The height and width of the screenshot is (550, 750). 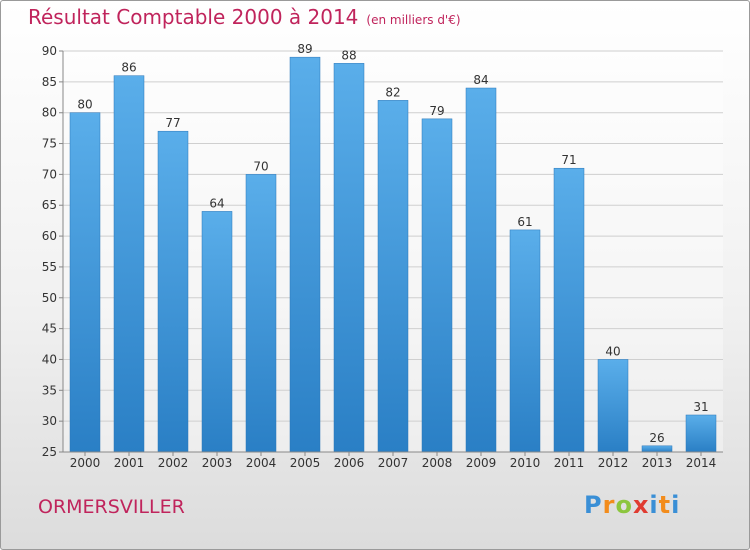 What do you see at coordinates (657, 449) in the screenshot?
I see `bar-2013` at bounding box center [657, 449].